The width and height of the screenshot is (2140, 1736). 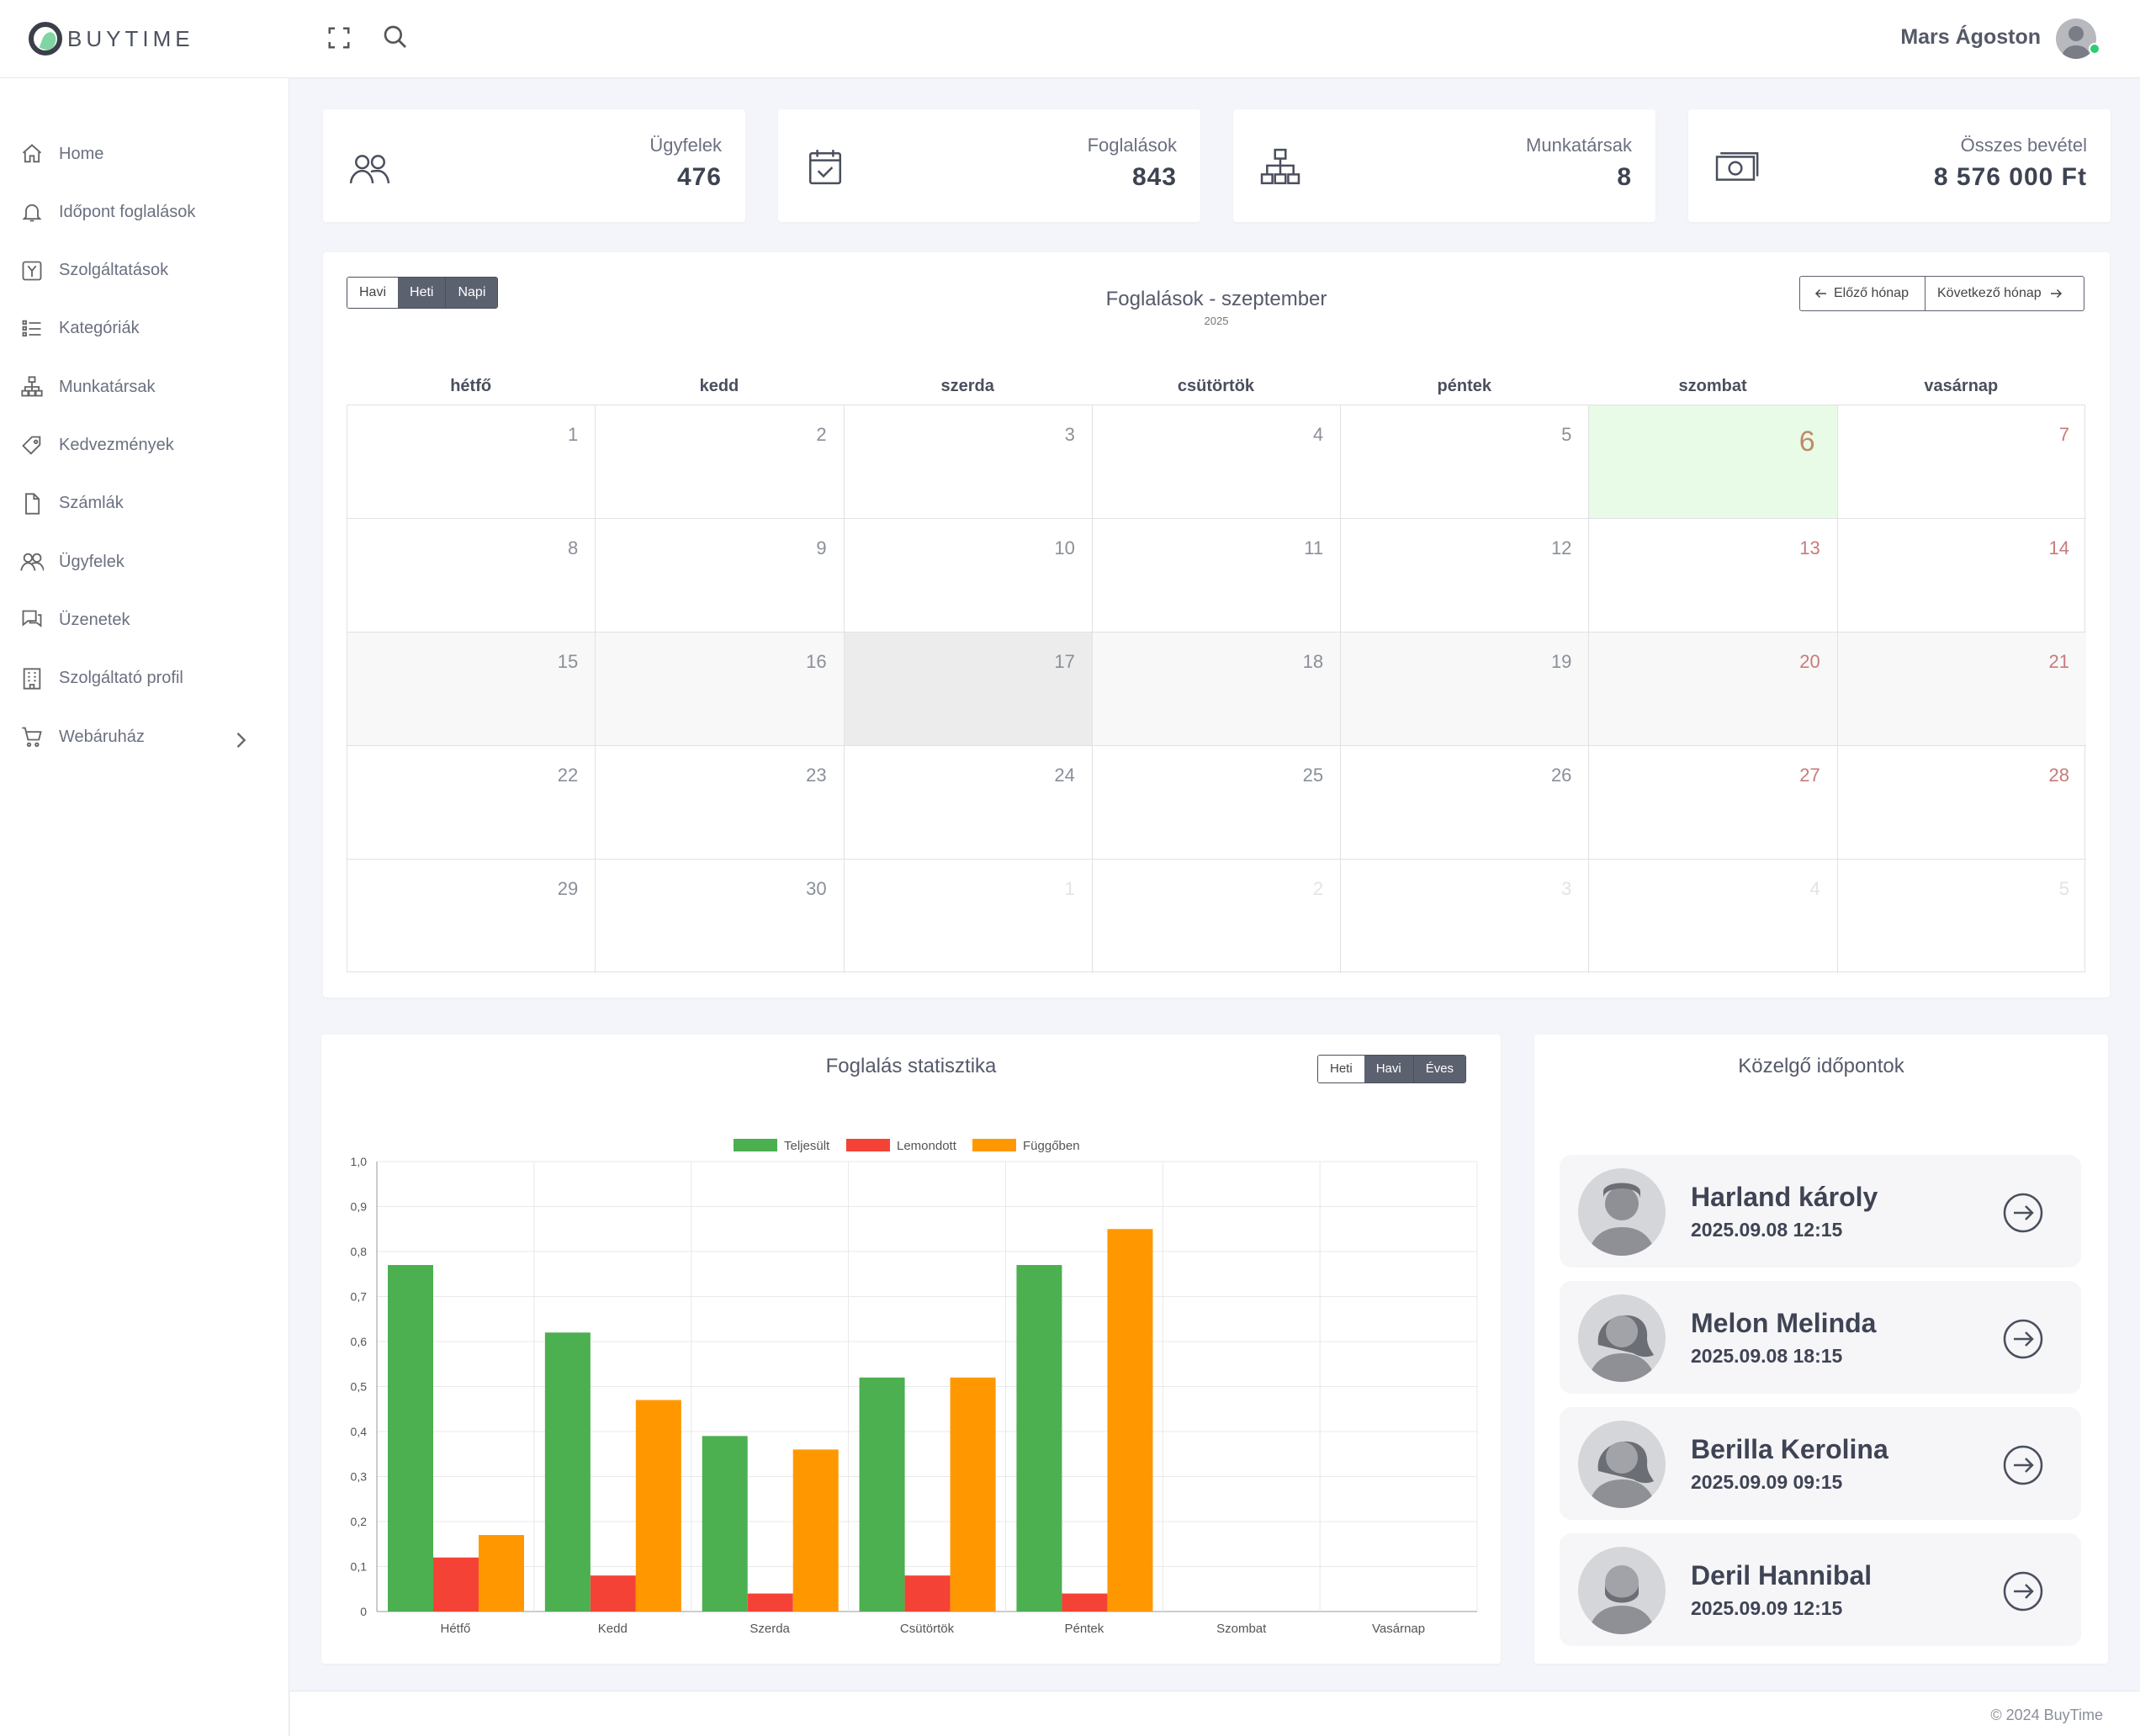 I want to click on calendar-day: 23, so click(x=720, y=803).